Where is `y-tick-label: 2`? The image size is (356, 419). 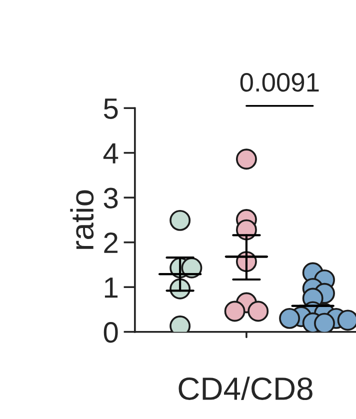 y-tick-label: 2 is located at coordinates (111, 242).